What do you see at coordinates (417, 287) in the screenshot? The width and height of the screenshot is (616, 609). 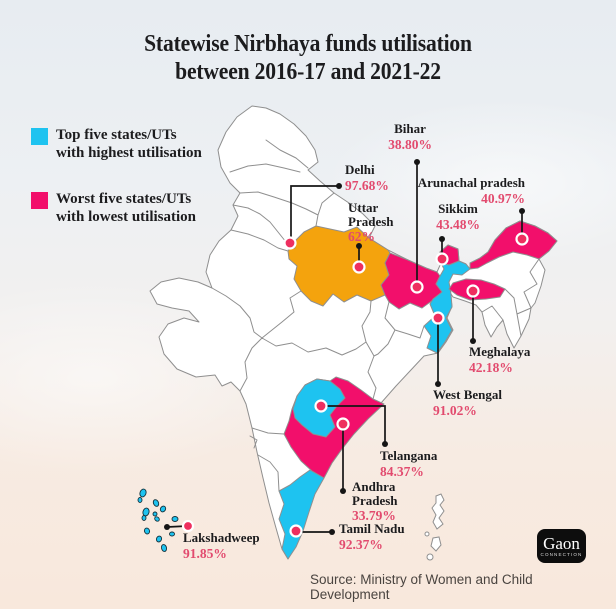 I see `marker-bihar` at bounding box center [417, 287].